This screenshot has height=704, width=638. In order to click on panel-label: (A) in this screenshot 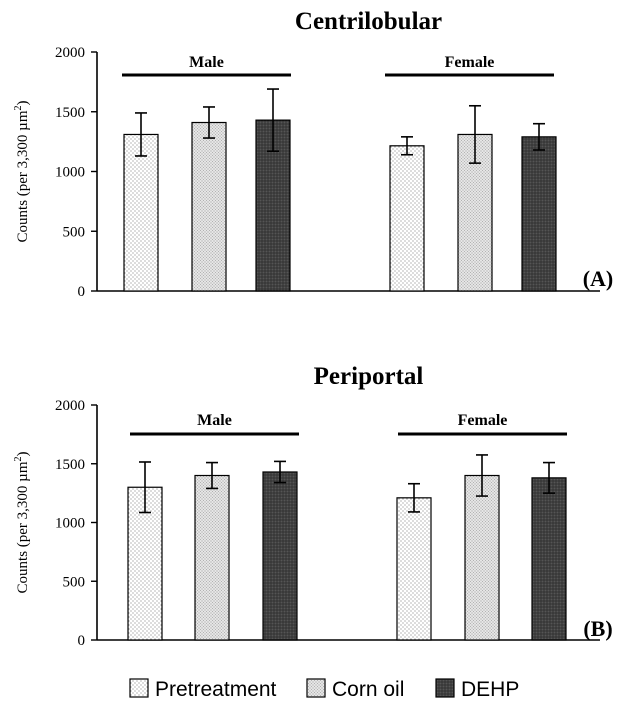, I will do `click(598, 278)`.